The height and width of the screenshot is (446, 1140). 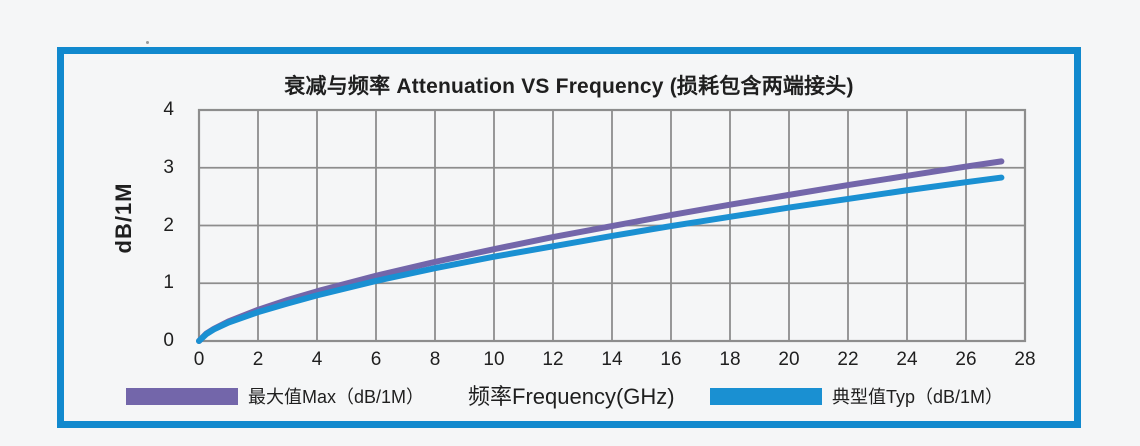 What do you see at coordinates (435, 359) in the screenshot?
I see `x-tick-label: 8` at bounding box center [435, 359].